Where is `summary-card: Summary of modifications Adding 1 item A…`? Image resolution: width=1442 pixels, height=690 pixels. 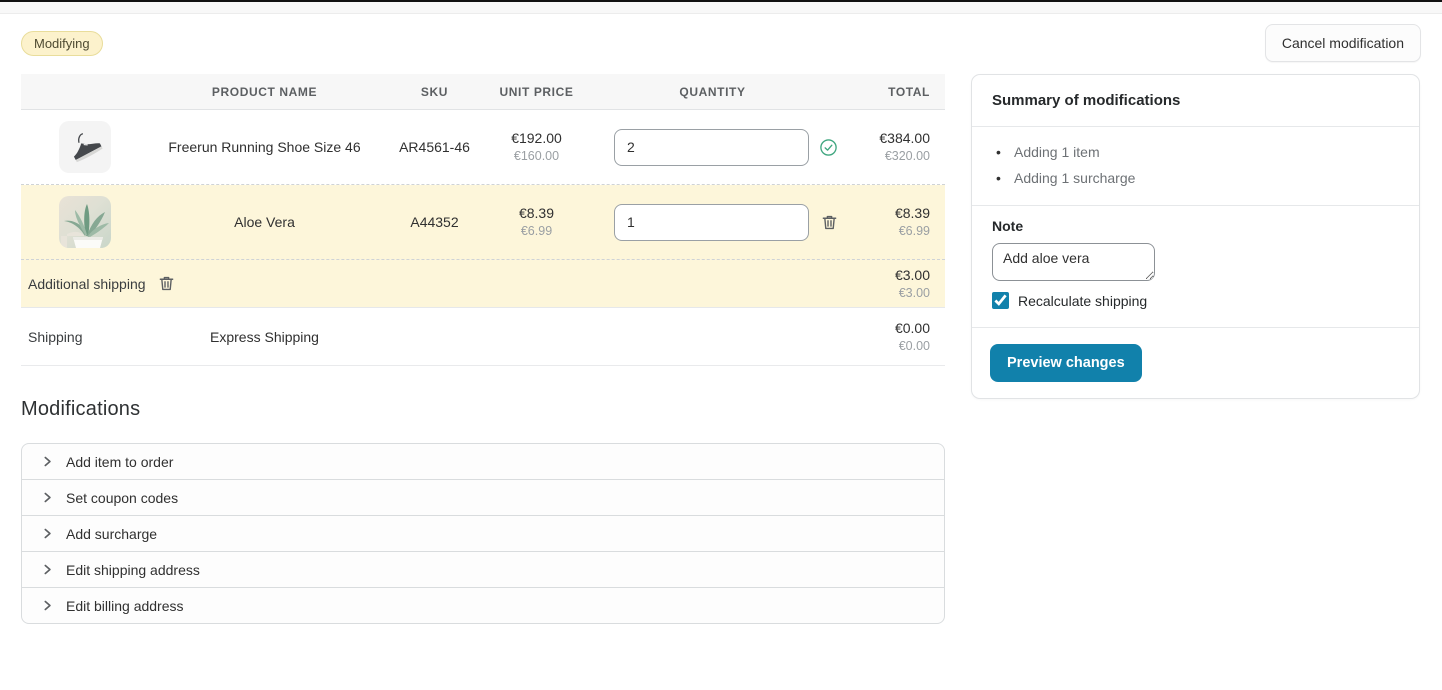 summary-card: Summary of modifications Adding 1 item A… is located at coordinates (1195, 236).